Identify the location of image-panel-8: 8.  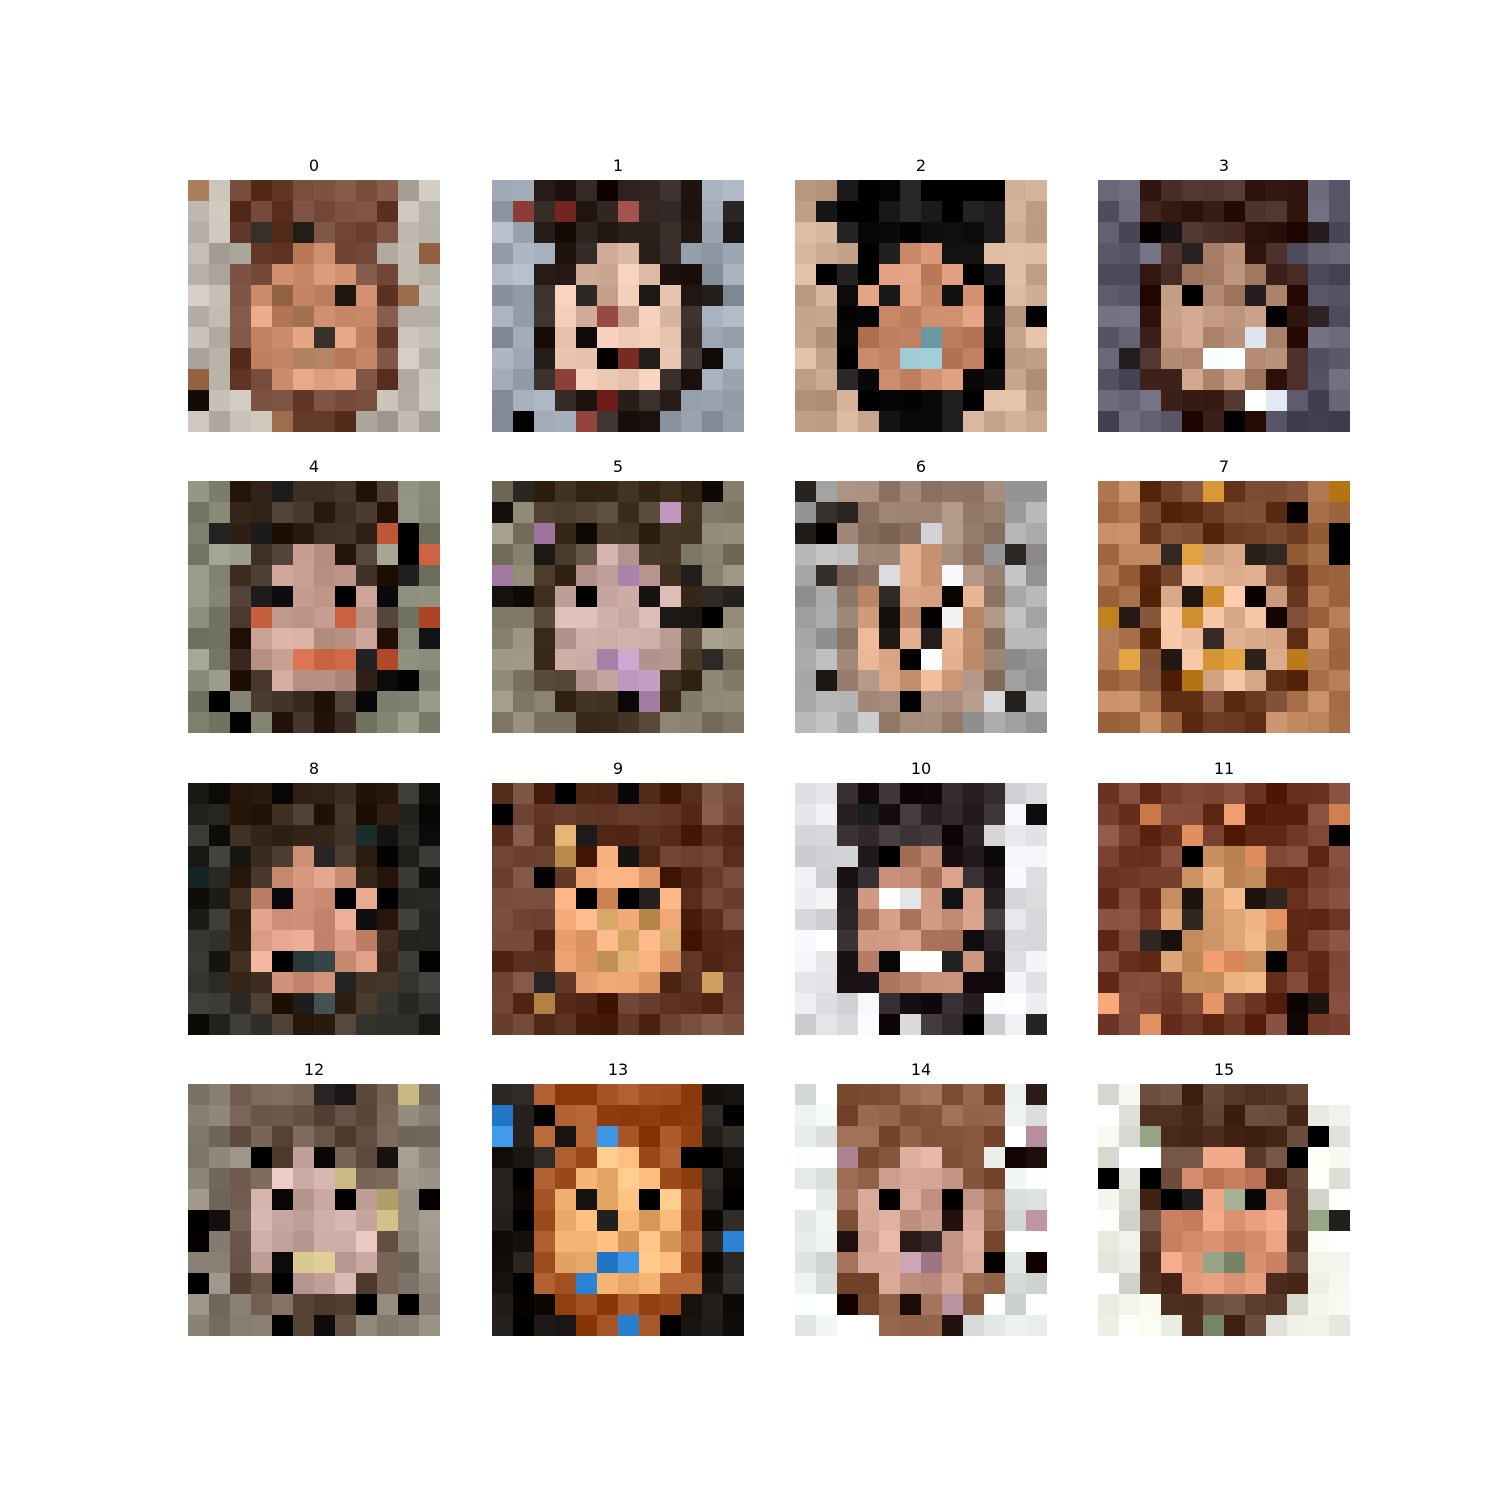
(314, 897).